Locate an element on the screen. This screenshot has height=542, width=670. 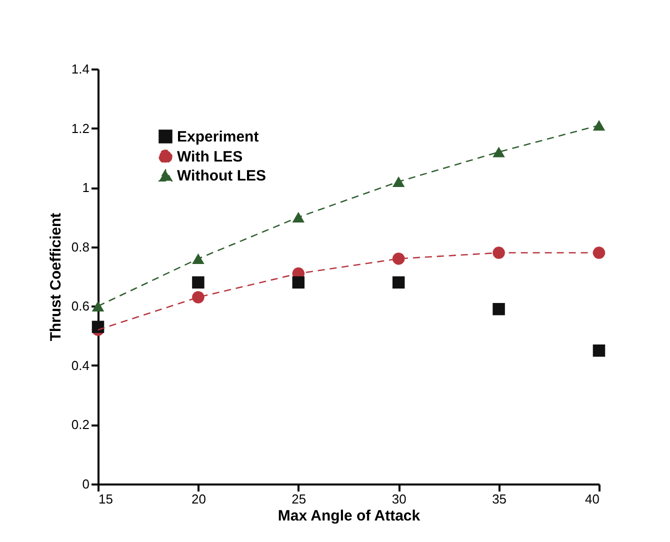
x-axis-title: Max Angle of Attack is located at coordinates (349, 516).